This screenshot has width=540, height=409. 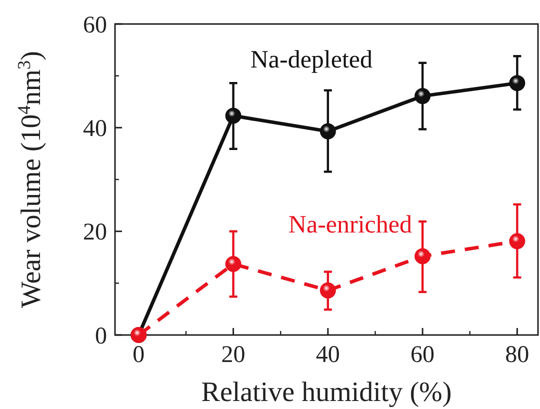 I want to click on y-tick-label: 60, so click(x=95, y=25).